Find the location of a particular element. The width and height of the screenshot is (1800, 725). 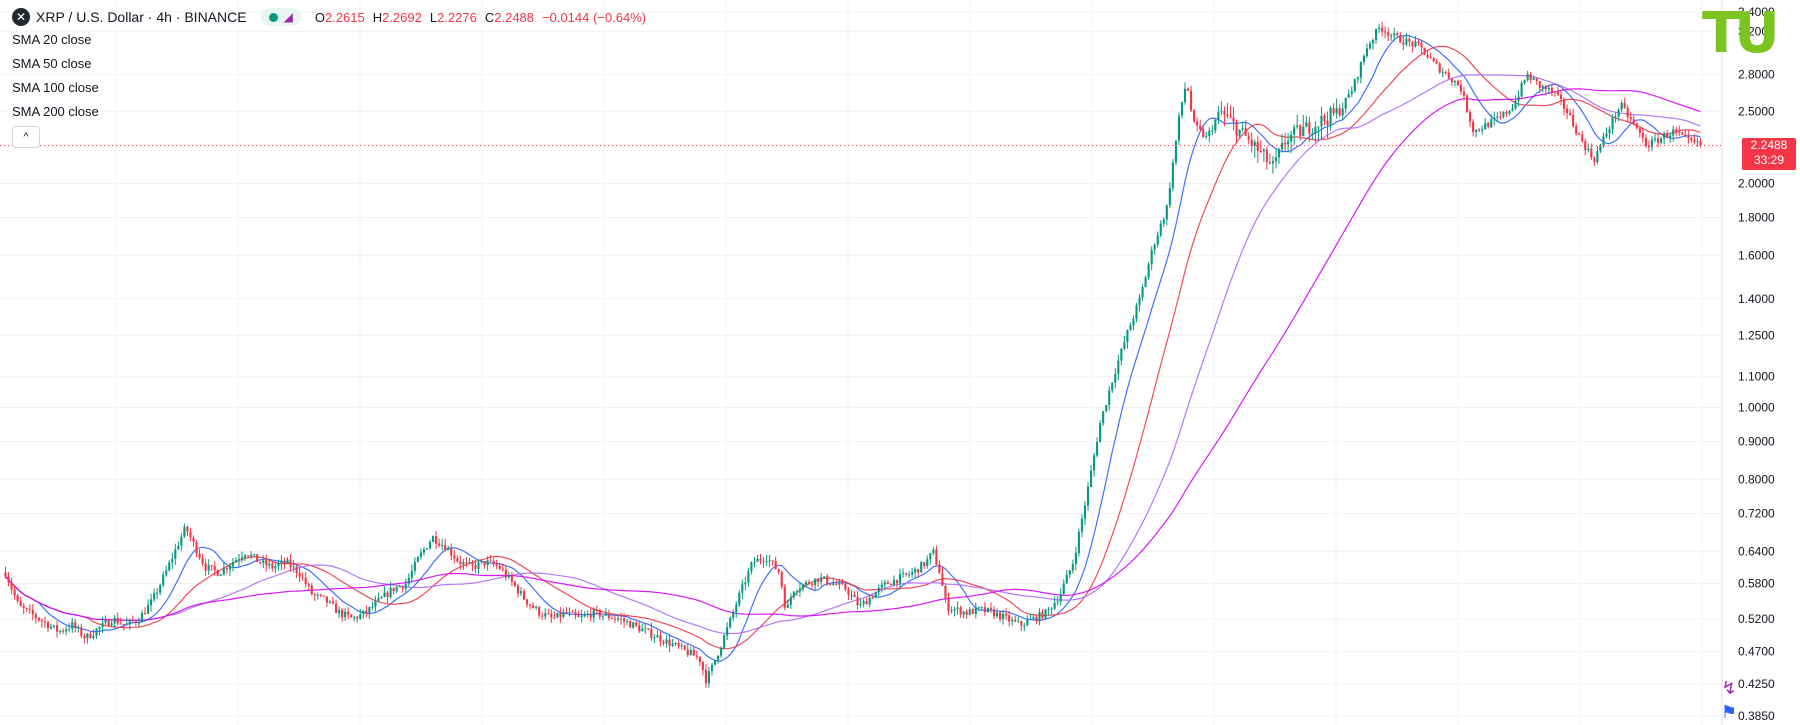

price-tick-label: 0.8000 is located at coordinates (1756, 480).